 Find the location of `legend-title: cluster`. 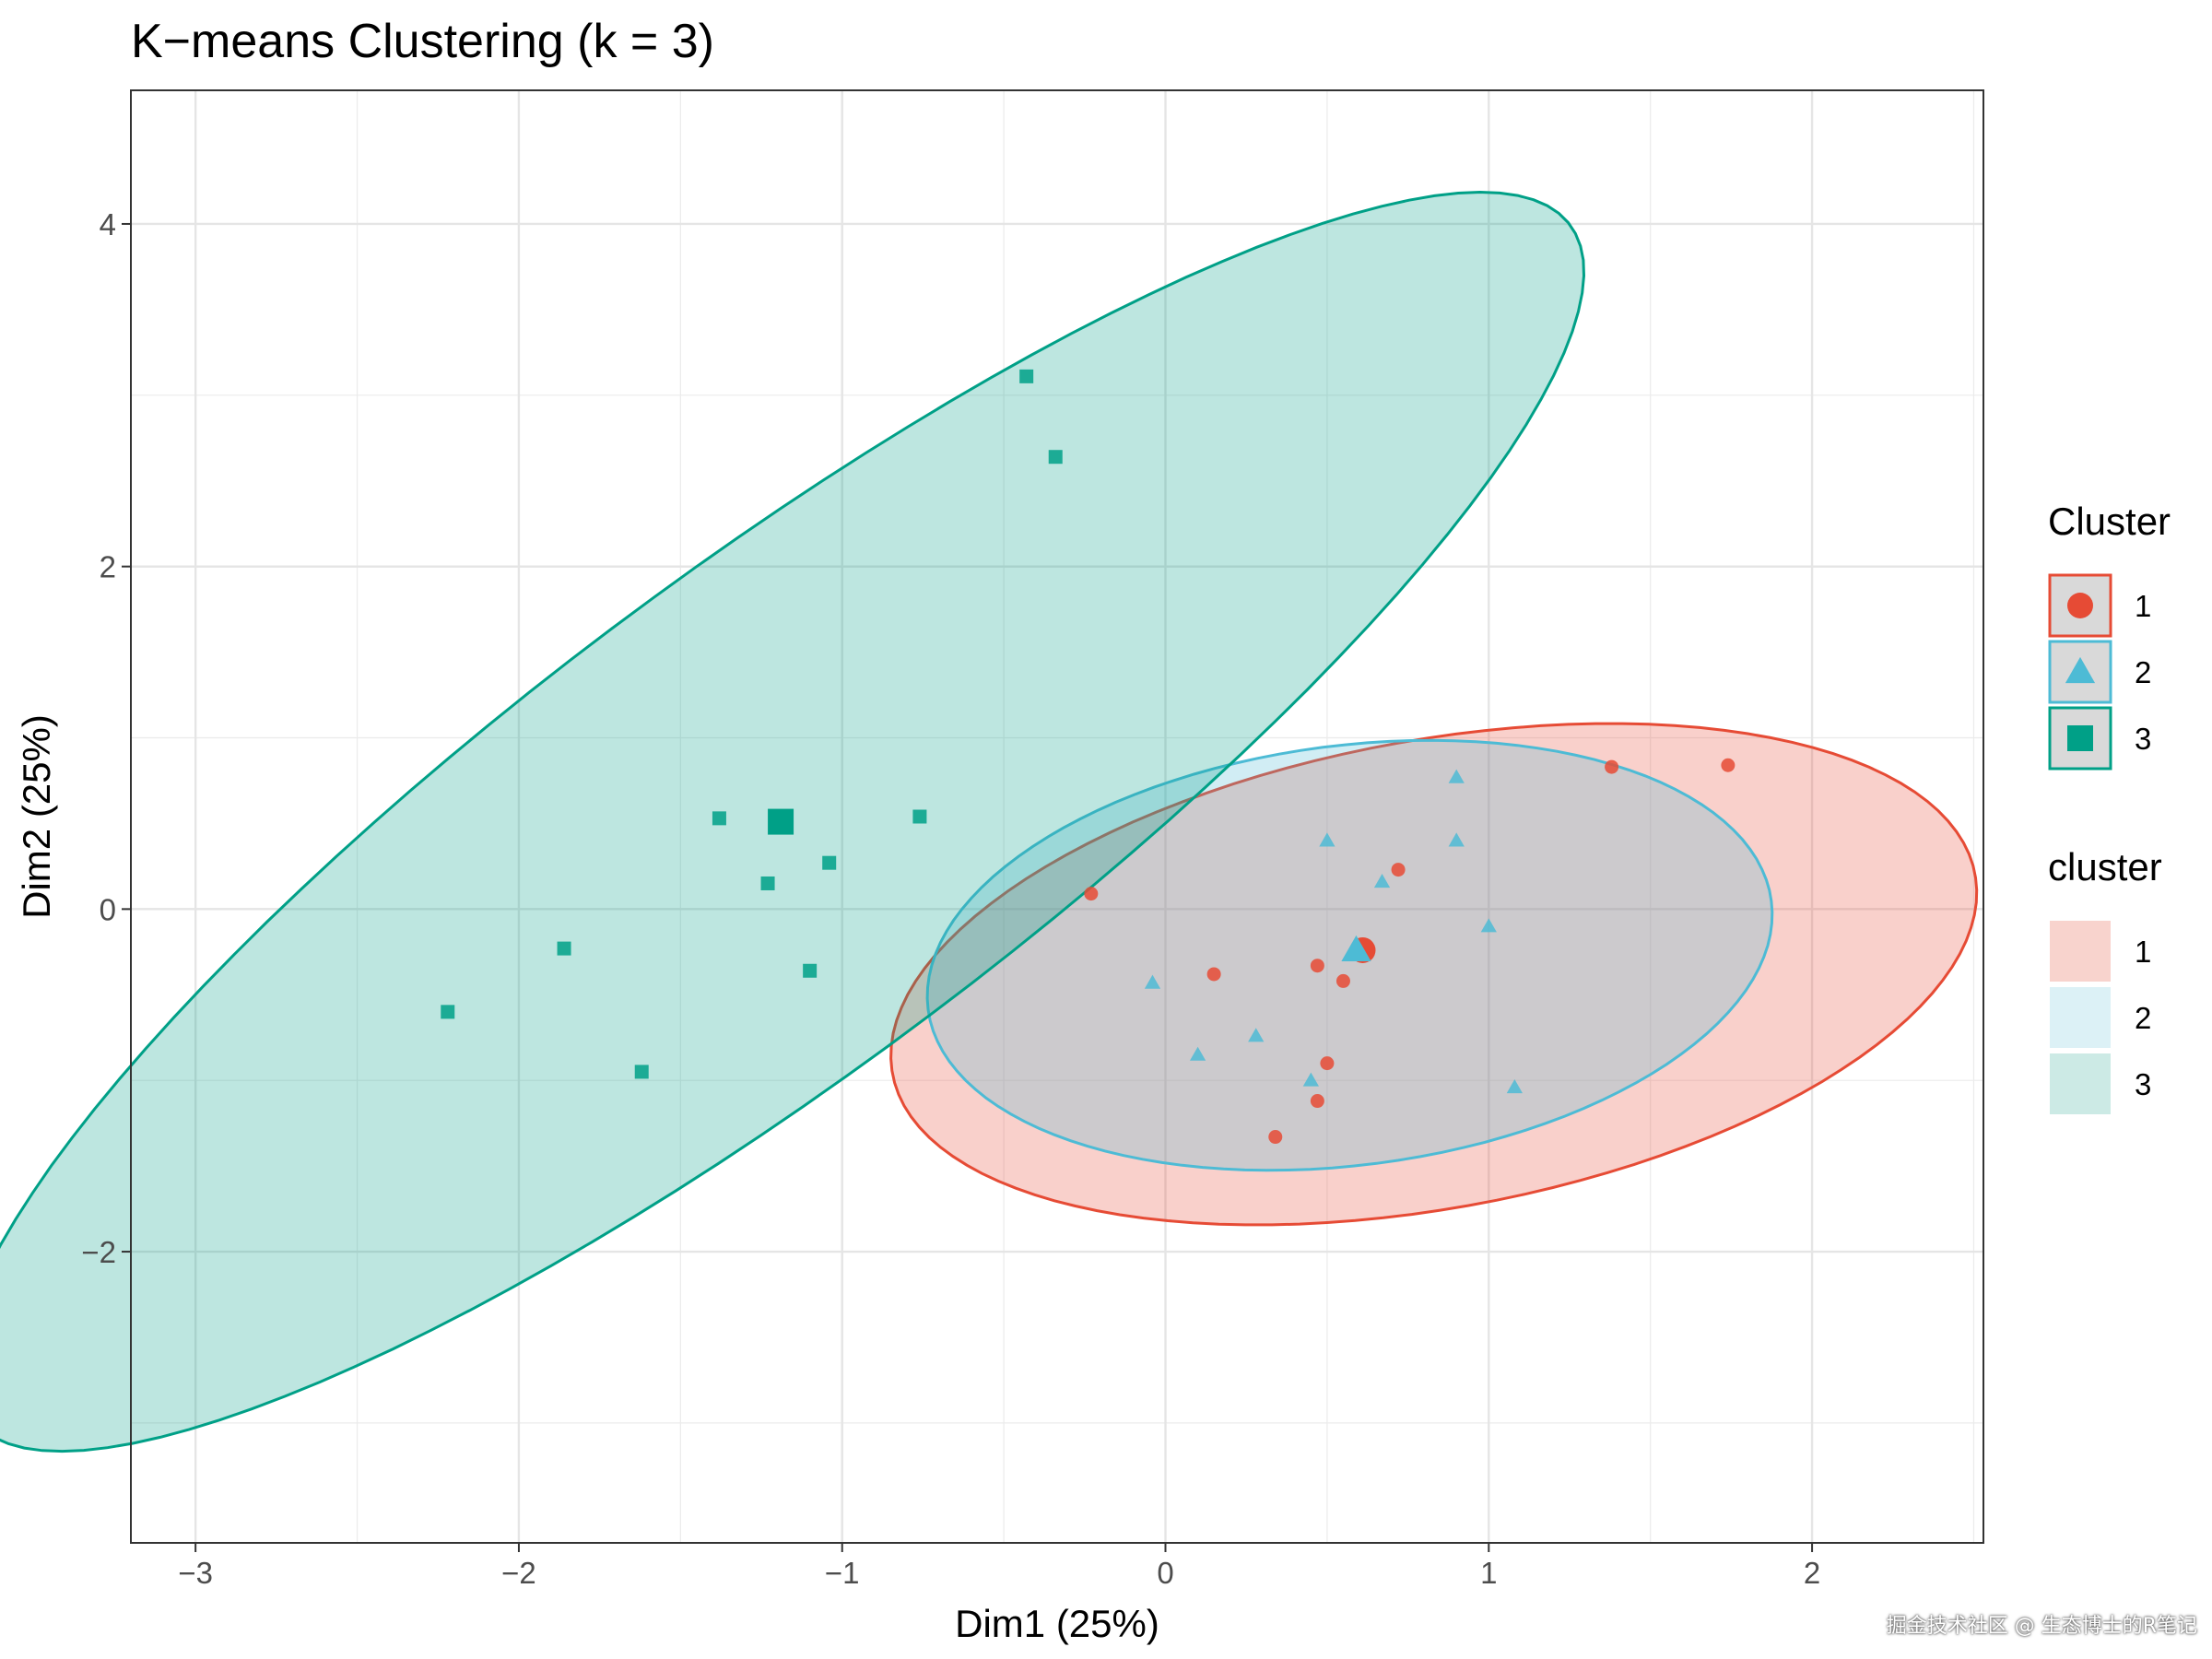

legend-title: cluster is located at coordinates (2105, 866).